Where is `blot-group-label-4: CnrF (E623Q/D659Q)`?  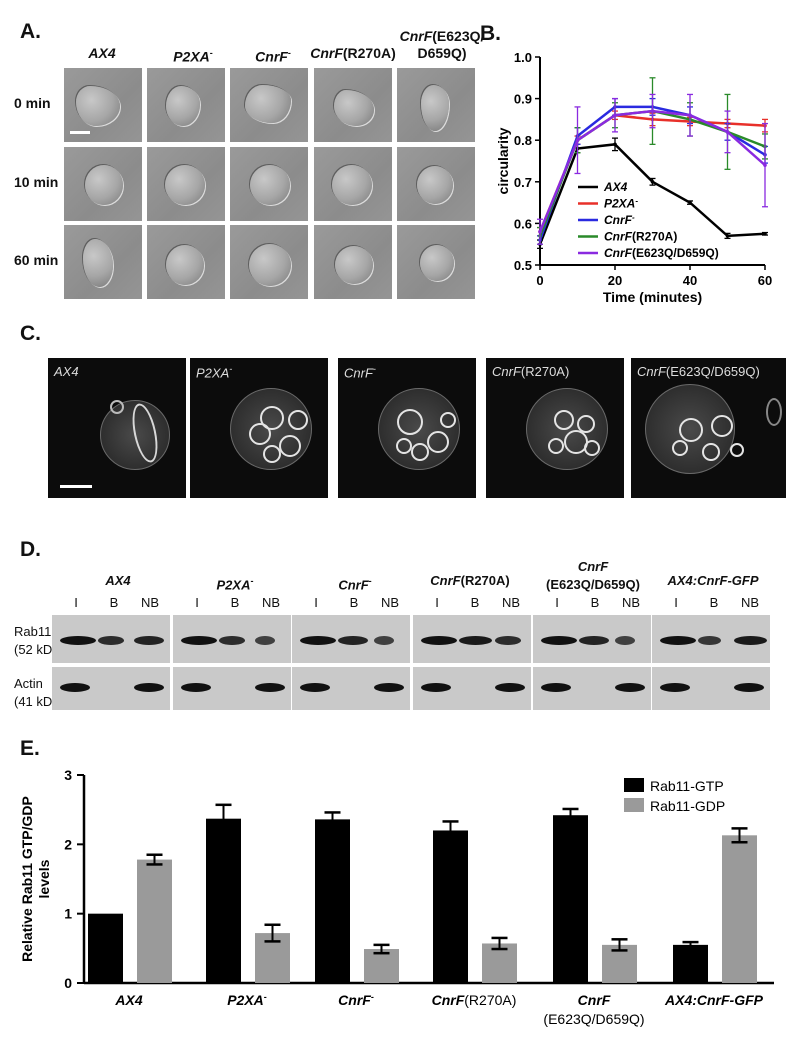
blot-group-label-4: CnrF (E623Q/D659Q) is located at coordinates (593, 575).